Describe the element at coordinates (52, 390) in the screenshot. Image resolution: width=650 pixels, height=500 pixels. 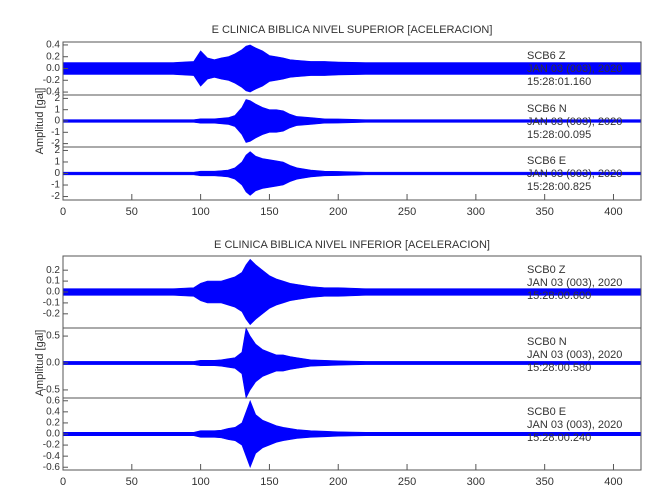
I see `y-tick-label: -0.5` at that location.